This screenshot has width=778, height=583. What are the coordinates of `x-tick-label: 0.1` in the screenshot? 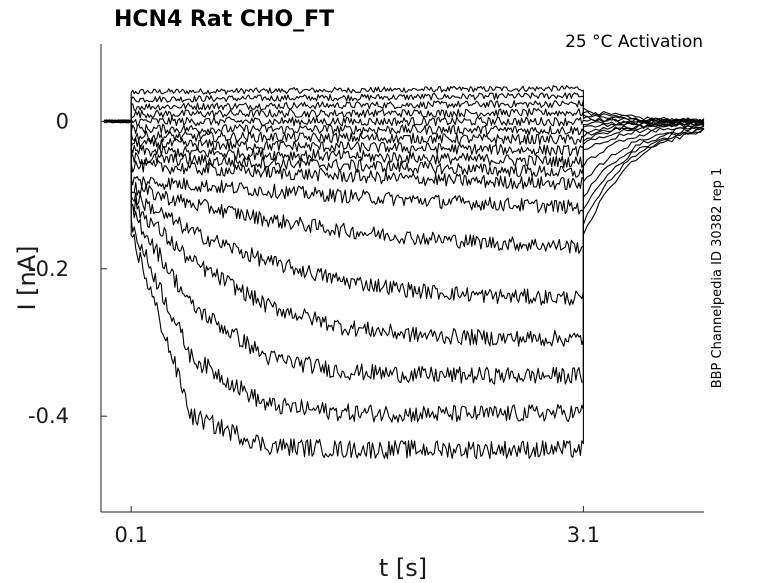 It's located at (130, 535).